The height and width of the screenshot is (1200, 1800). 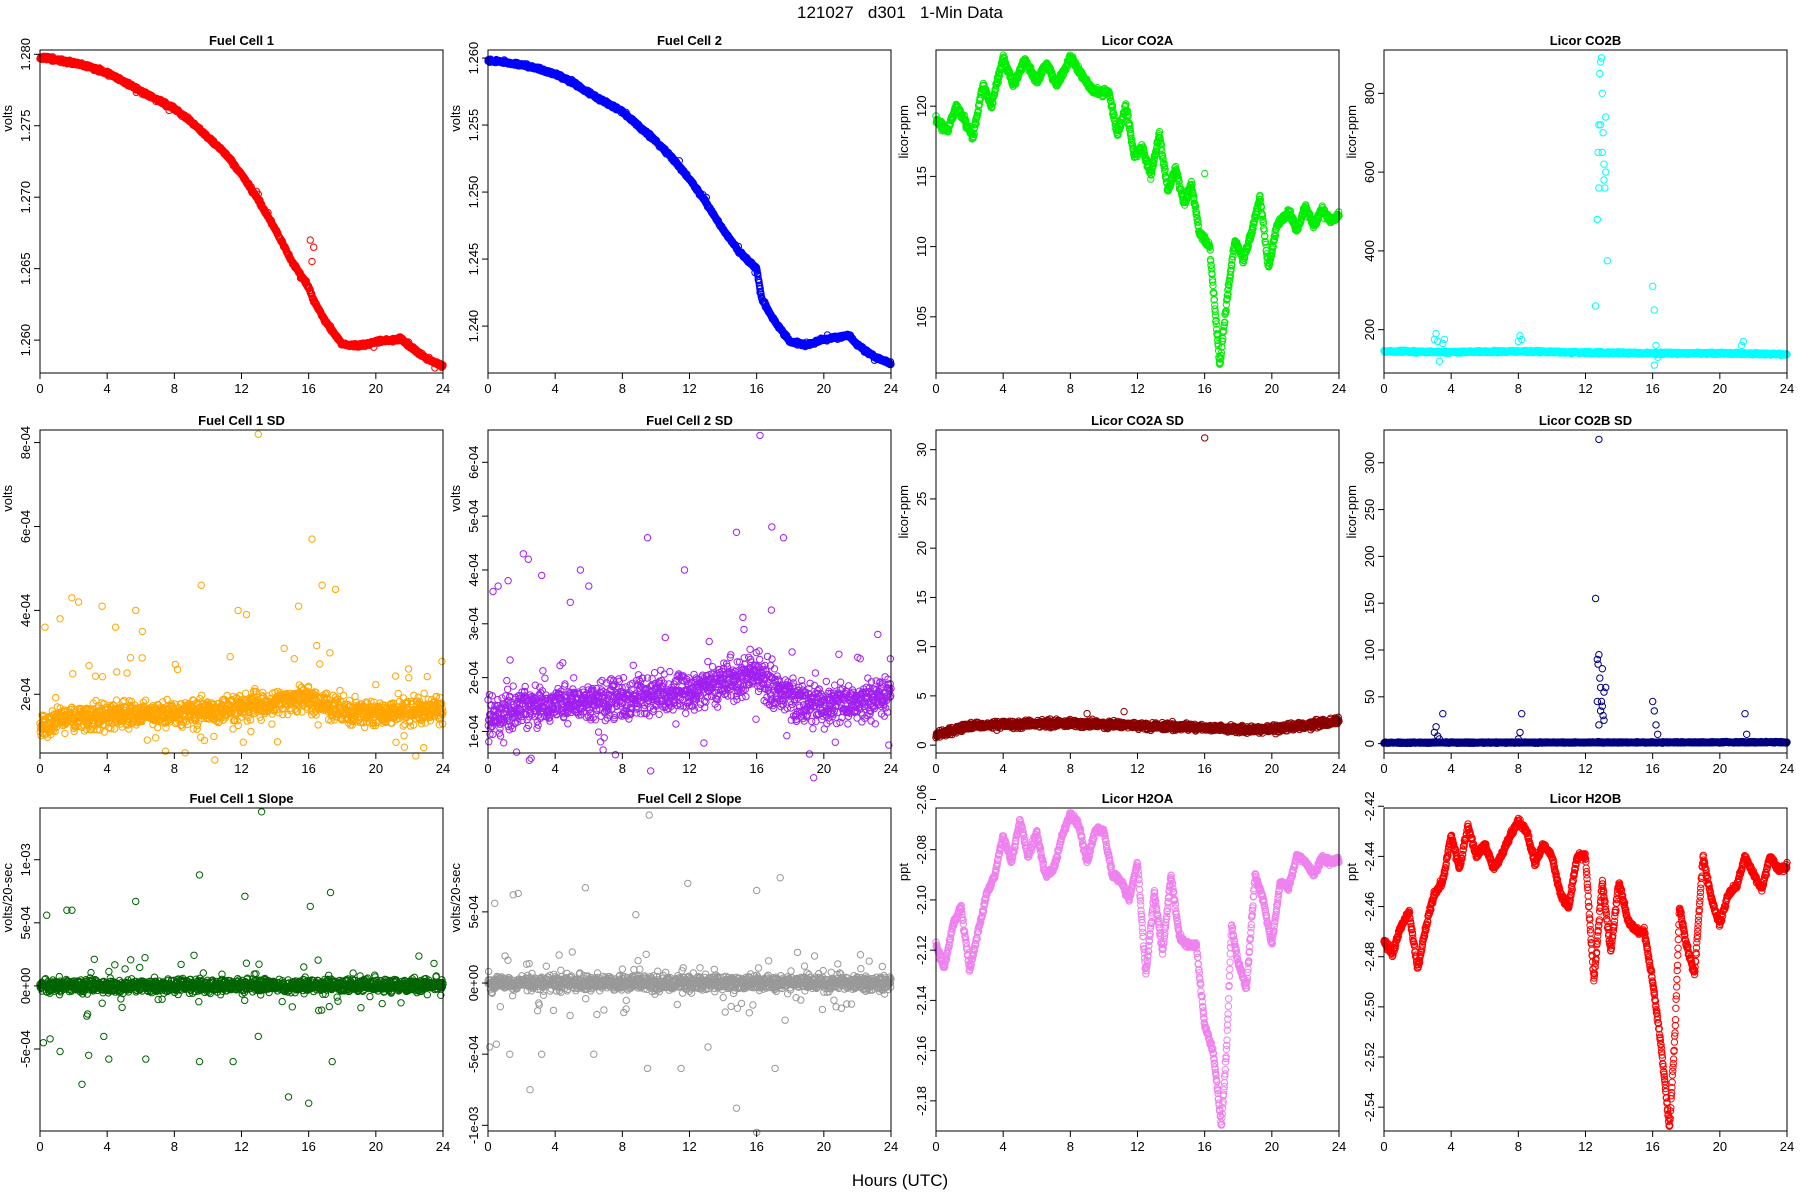 I want to click on y-tick-label: 105, so click(x=921, y=317).